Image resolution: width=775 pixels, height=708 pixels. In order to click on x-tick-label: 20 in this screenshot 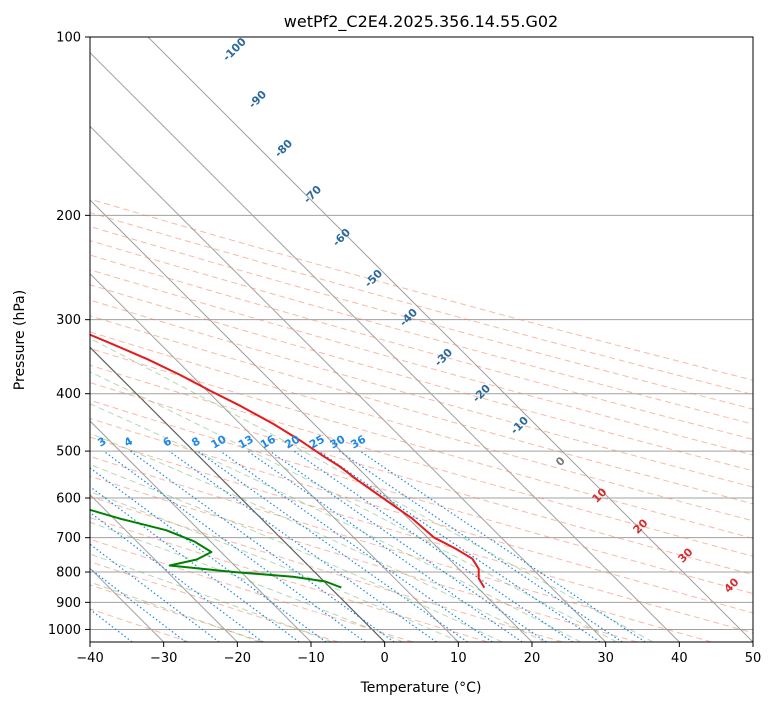, I will do `click(532, 658)`.